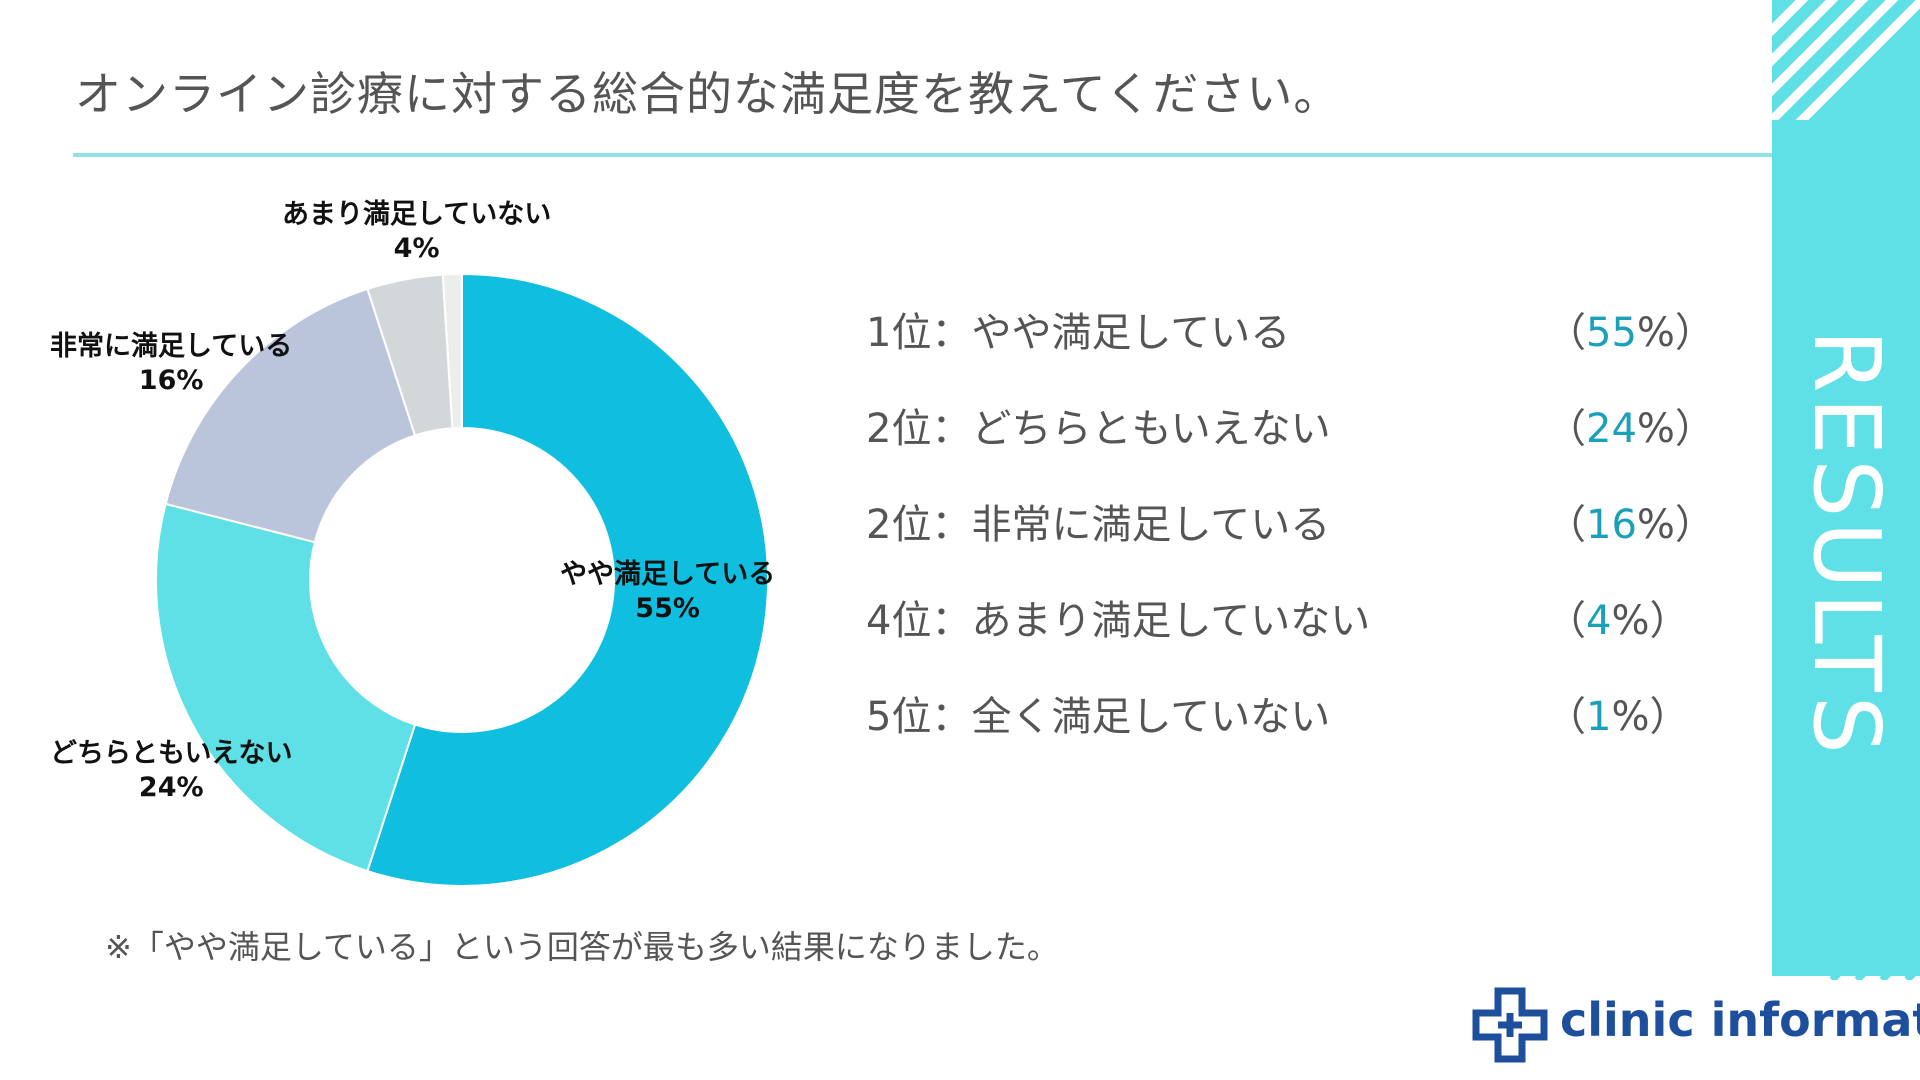 The image size is (1920, 1080). What do you see at coordinates (1740, 1020) in the screenshot?
I see `logo-text: clinic information` at bounding box center [1740, 1020].